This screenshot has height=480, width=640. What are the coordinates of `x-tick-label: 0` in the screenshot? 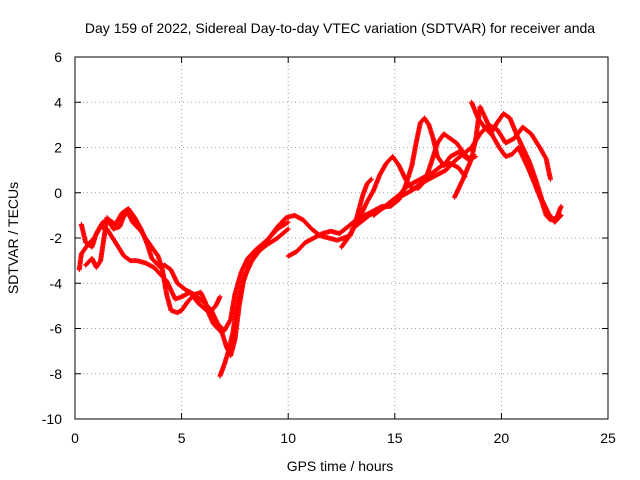 It's located at (75, 438).